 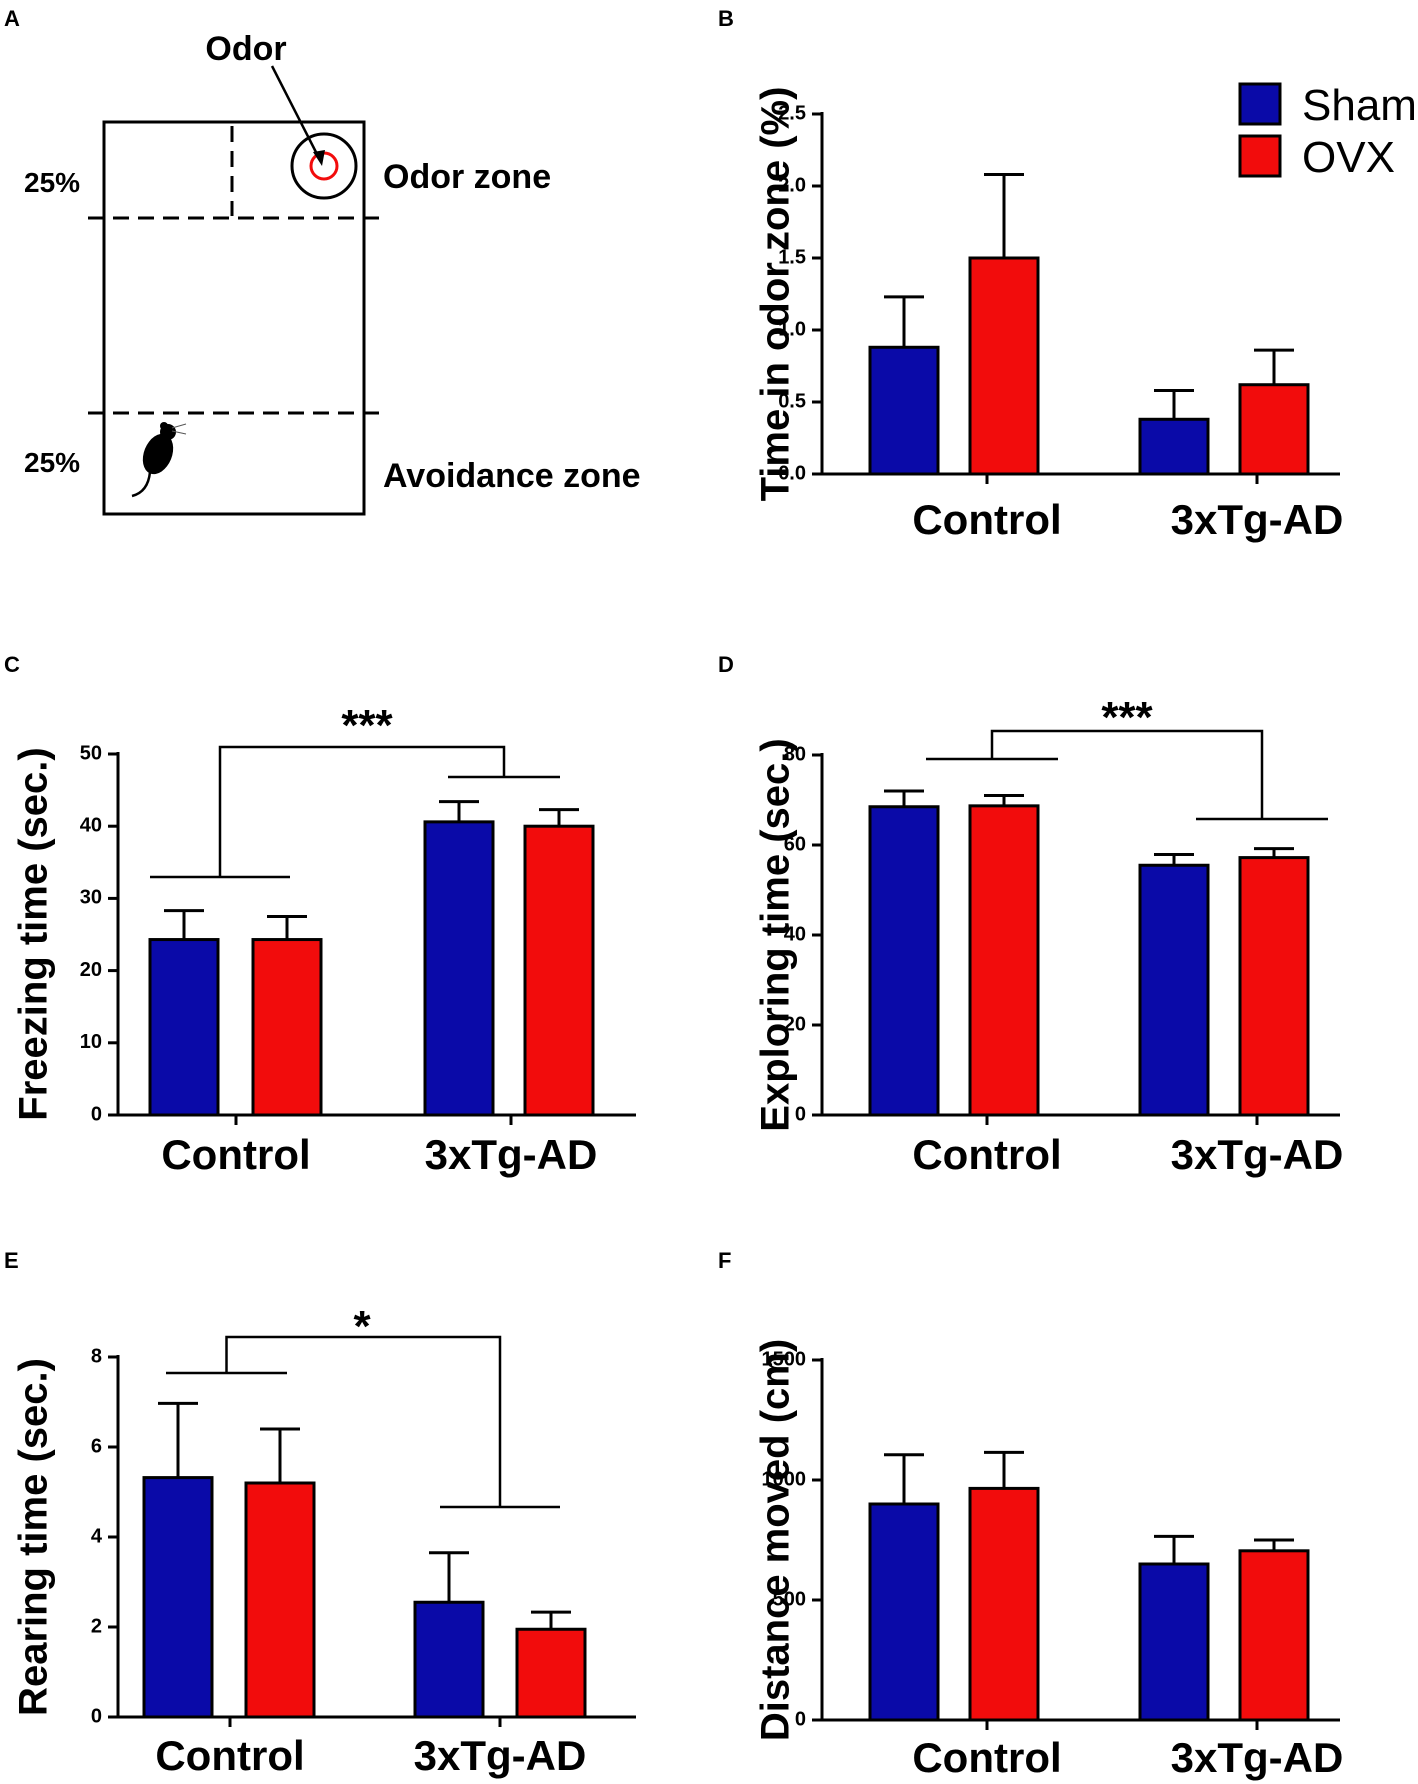 What do you see at coordinates (789, 1599) in the screenshot?
I see `y-tick-label: 500` at bounding box center [789, 1599].